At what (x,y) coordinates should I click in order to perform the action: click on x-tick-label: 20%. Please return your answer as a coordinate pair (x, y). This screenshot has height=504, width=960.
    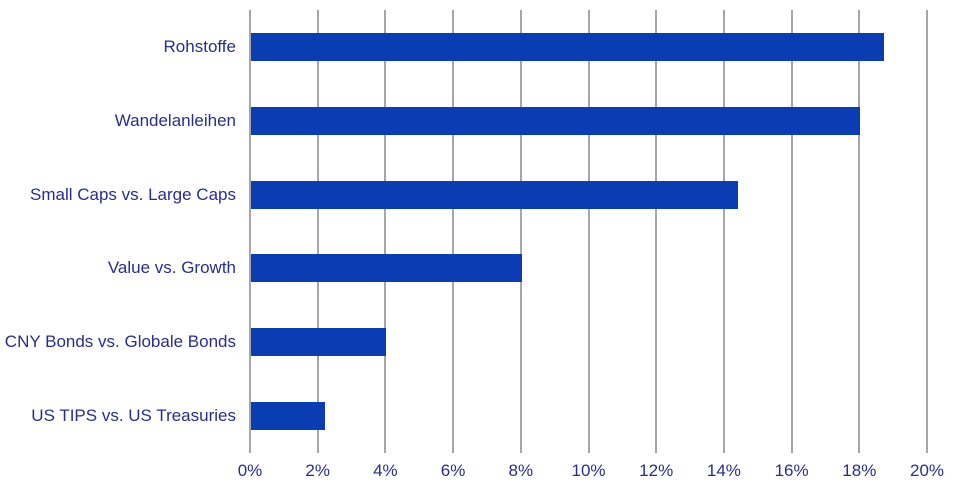
    Looking at the image, I should click on (927, 470).